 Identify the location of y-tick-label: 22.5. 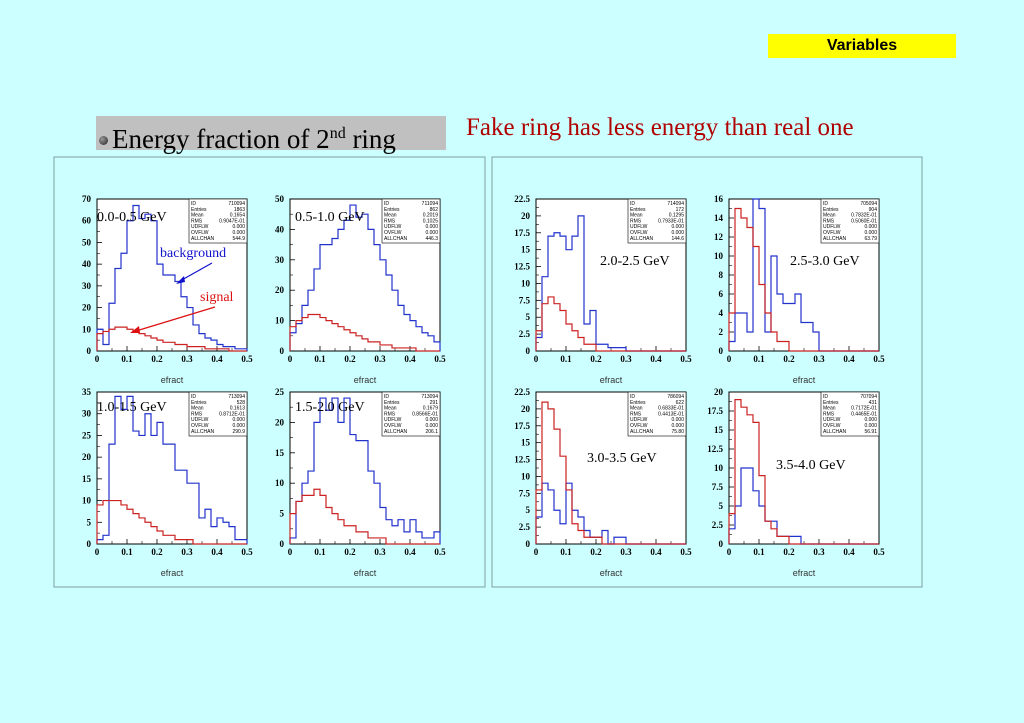
(522, 392).